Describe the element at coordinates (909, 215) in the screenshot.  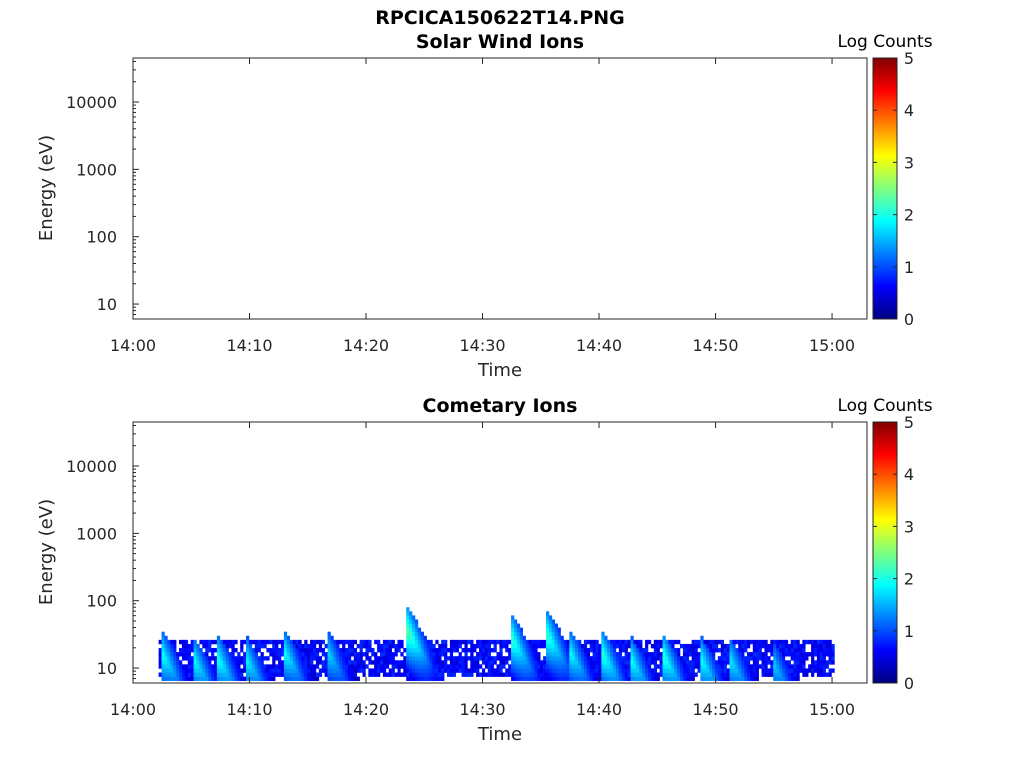
I see `colorbar-tick-label: 2` at that location.